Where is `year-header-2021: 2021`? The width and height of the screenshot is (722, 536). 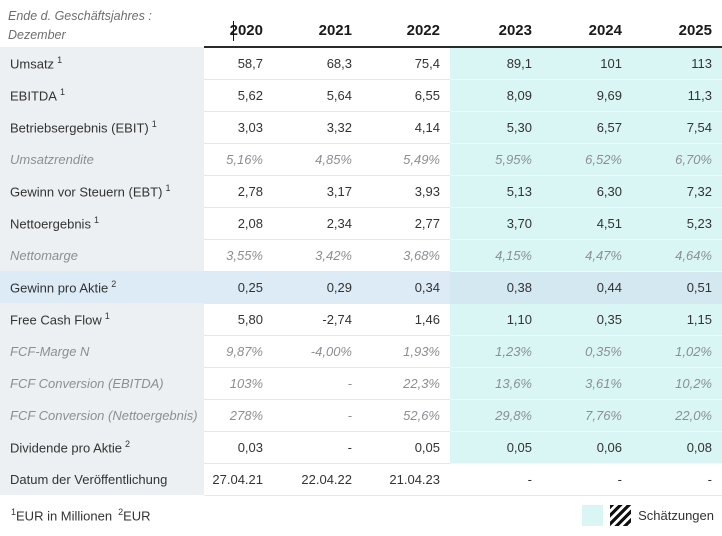 year-header-2021: 2021 is located at coordinates (317, 24).